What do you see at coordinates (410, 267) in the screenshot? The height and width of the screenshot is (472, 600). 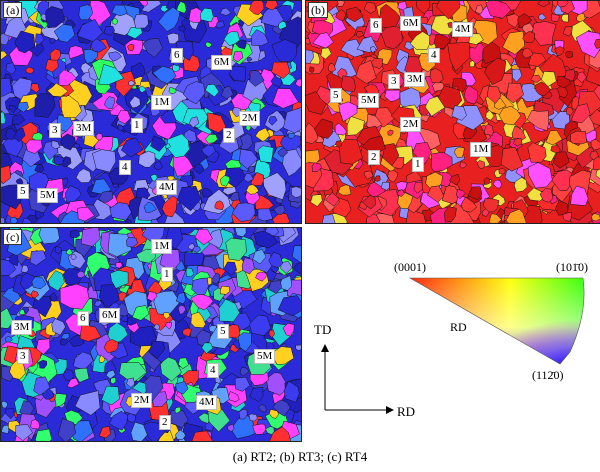 I see `ipf-corner-0001: (0001)` at bounding box center [410, 267].